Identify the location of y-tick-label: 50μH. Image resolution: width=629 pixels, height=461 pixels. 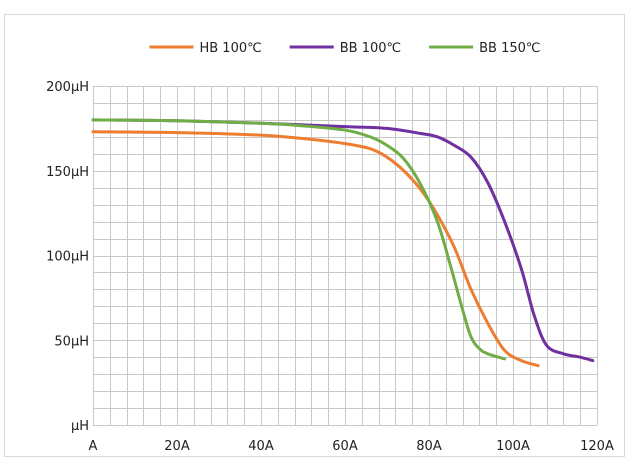
(71, 341).